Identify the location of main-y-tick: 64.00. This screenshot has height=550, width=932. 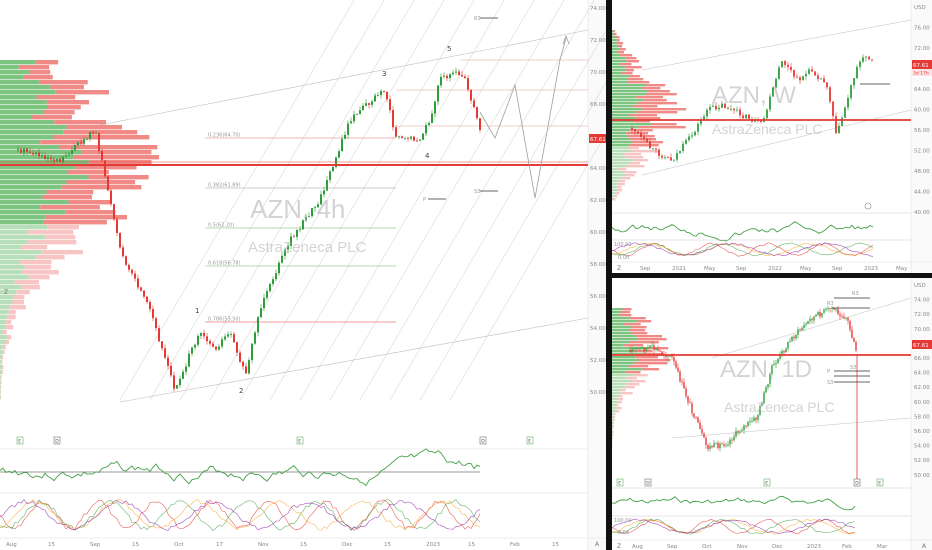
(598, 169).